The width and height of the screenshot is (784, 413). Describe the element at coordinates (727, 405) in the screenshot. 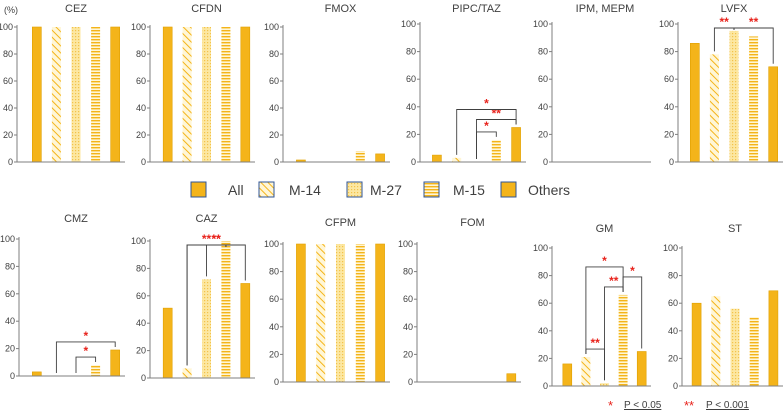

I see `footnote-text-p001: P < 0.001` at that location.